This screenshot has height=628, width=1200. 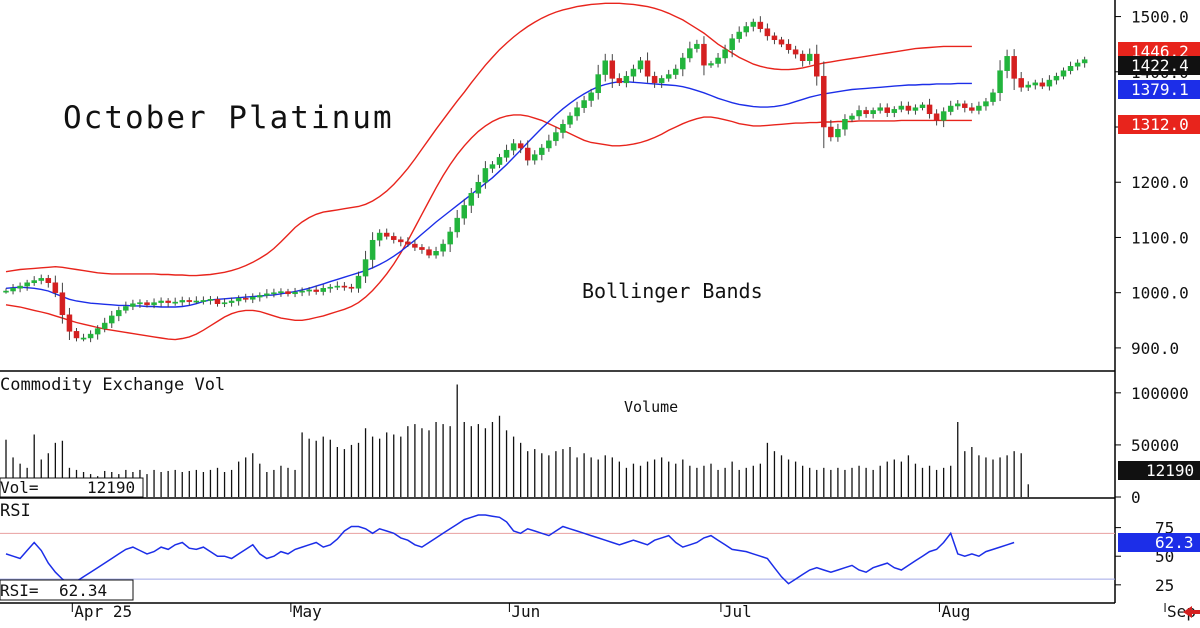 What do you see at coordinates (737, 611) in the screenshot?
I see `x-axis-label: Jul` at bounding box center [737, 611].